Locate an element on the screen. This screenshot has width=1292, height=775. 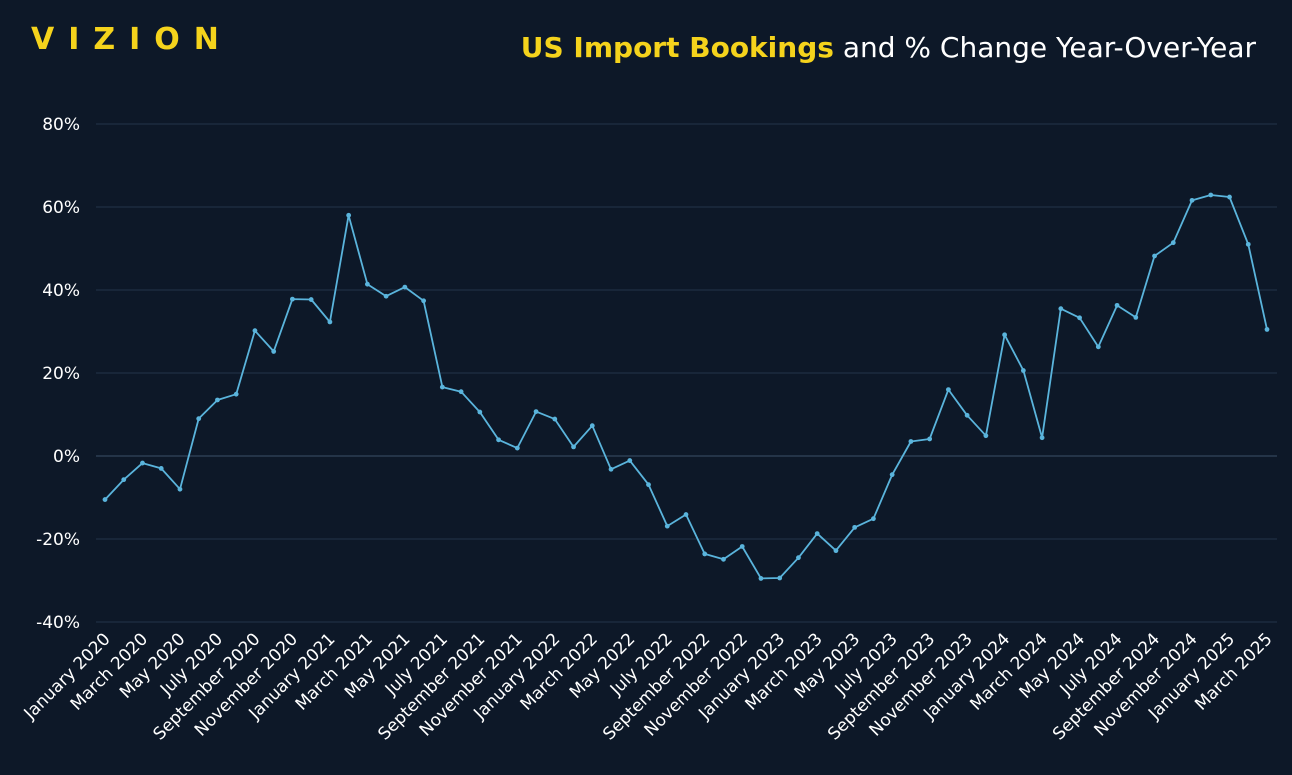
y-tick-label: 0% is located at coordinates (66, 457).